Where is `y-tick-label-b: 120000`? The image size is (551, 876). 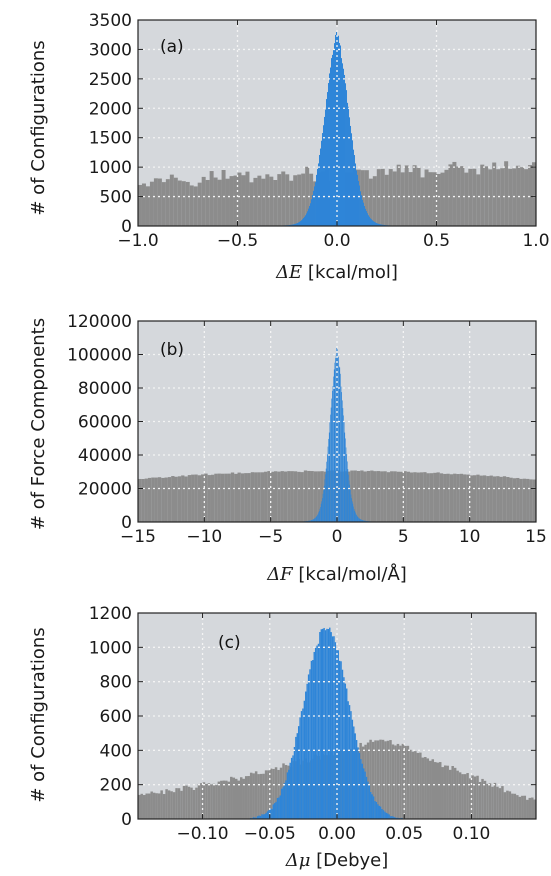 y-tick-label-b: 120000 is located at coordinates (99, 322).